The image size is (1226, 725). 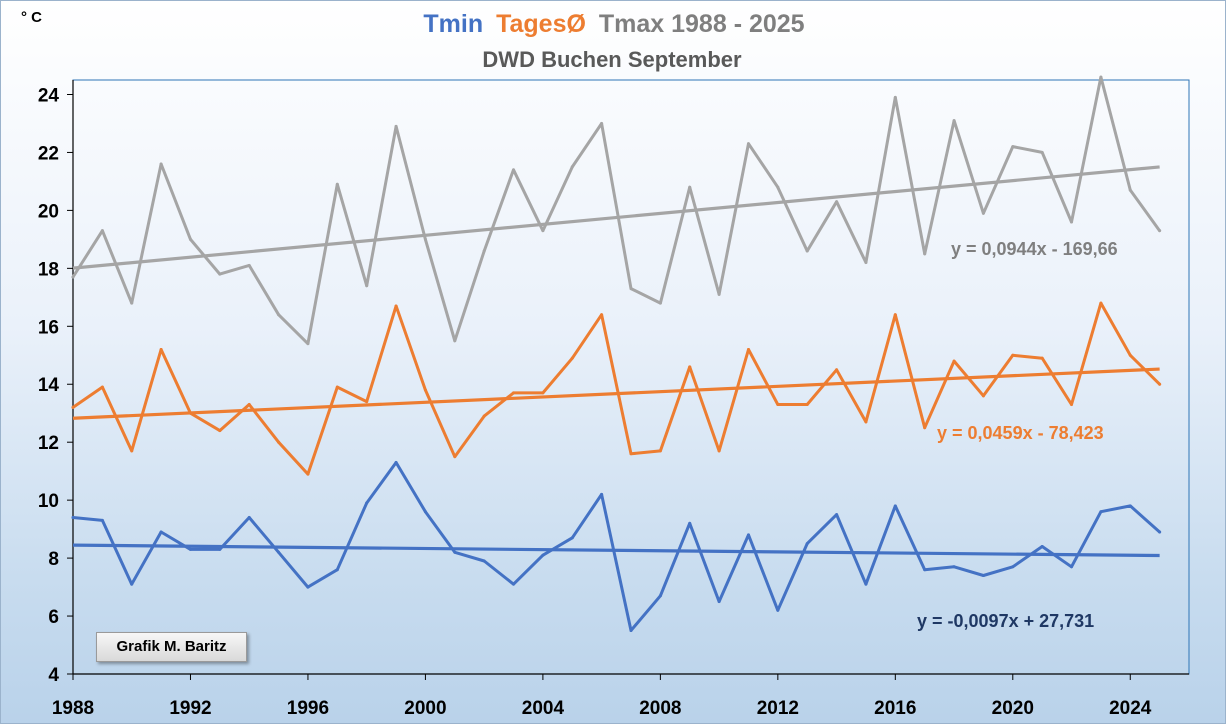 I want to click on y-tick-label: 24, so click(x=49, y=95).